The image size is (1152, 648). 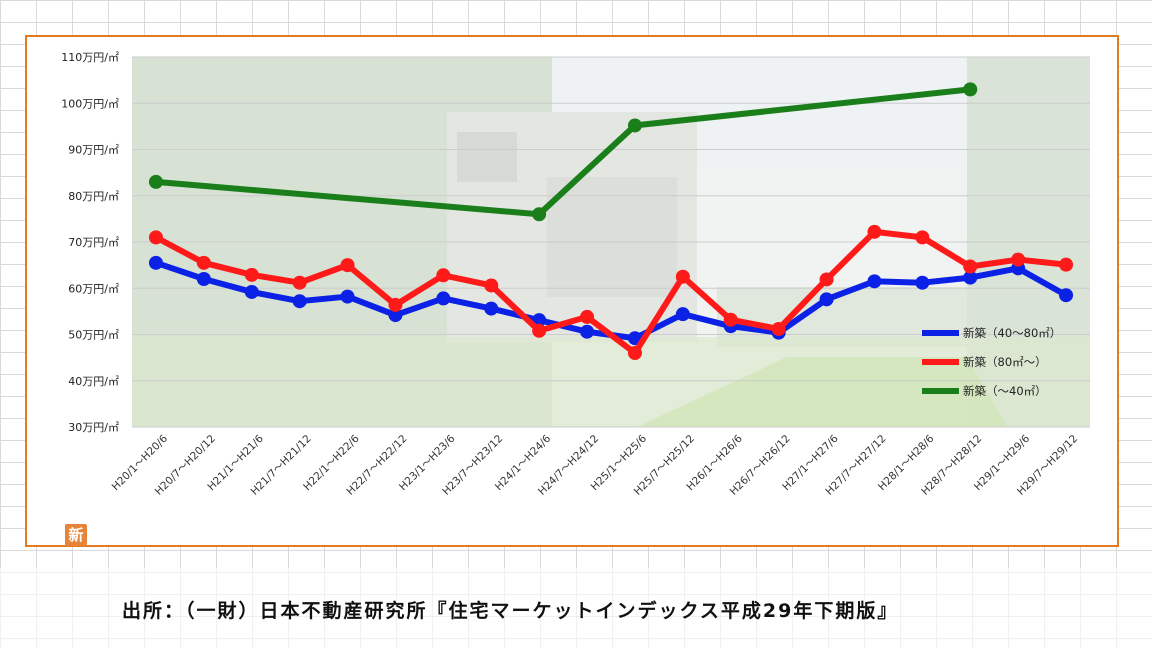 I want to click on source-caption: 出所：（一財）日本不動産研究所『住宅マーケットインデックス平成29年下期版』, so click(x=510, y=611).